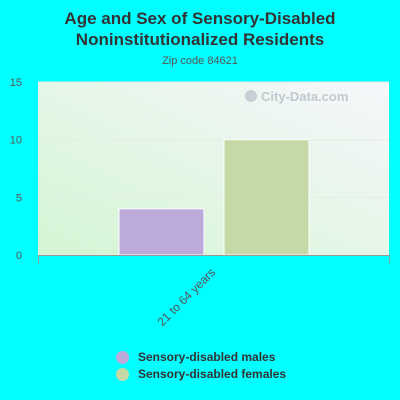  Describe the element at coordinates (19, 198) in the screenshot. I see `y-tick-label: 5` at that location.